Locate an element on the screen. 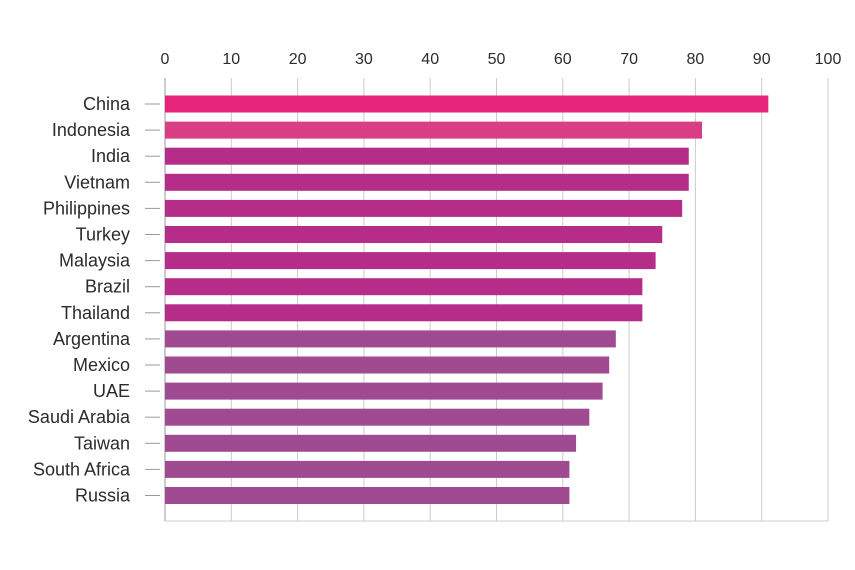 This screenshot has width=855, height=570. category-label: Philippines is located at coordinates (86, 208).